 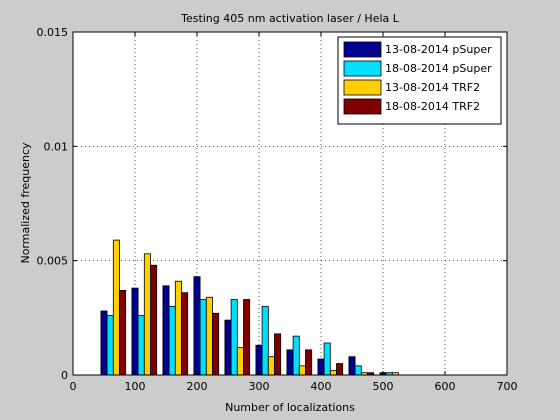 I want to click on x-tick-label: 500, so click(x=383, y=386).